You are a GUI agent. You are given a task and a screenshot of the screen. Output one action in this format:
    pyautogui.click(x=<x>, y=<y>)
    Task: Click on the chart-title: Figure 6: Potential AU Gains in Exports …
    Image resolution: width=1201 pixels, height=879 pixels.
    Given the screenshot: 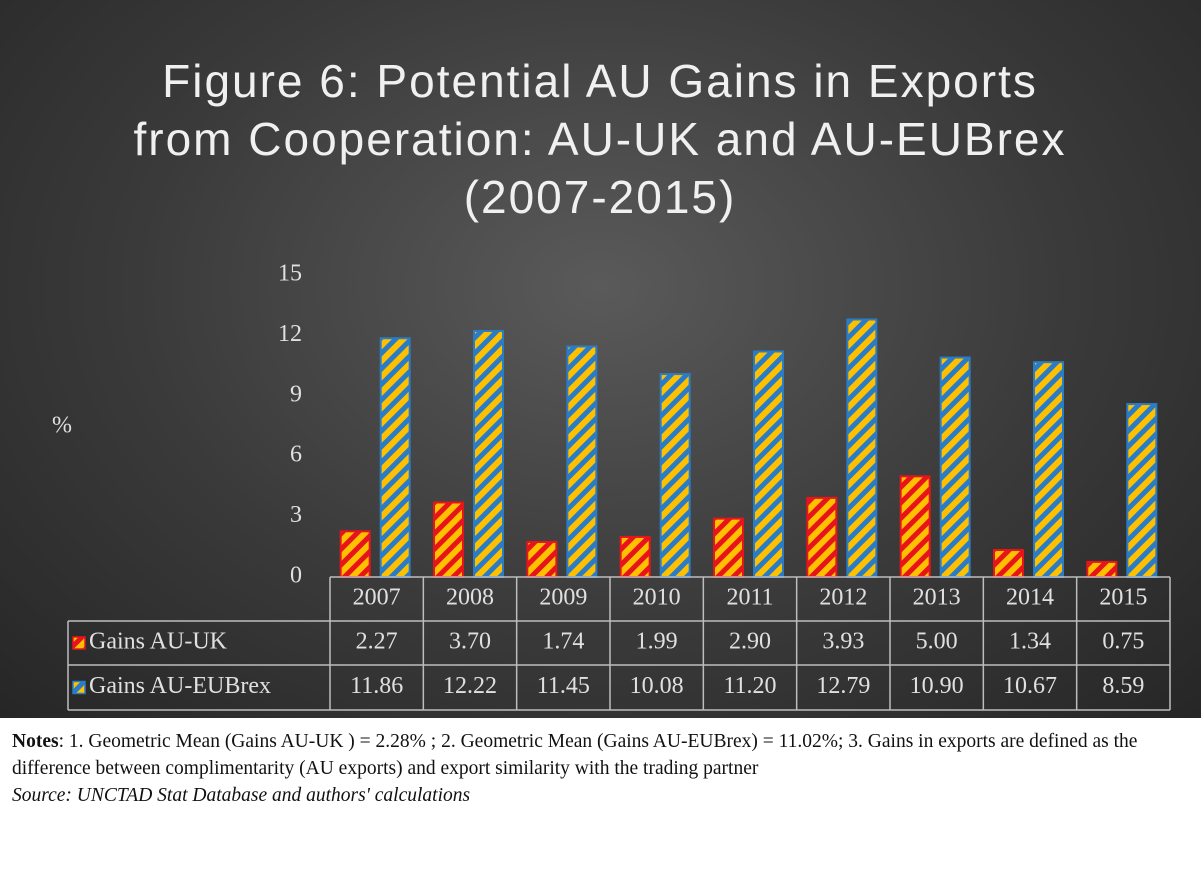 What is the action you would take?
    pyautogui.click(x=600, y=139)
    